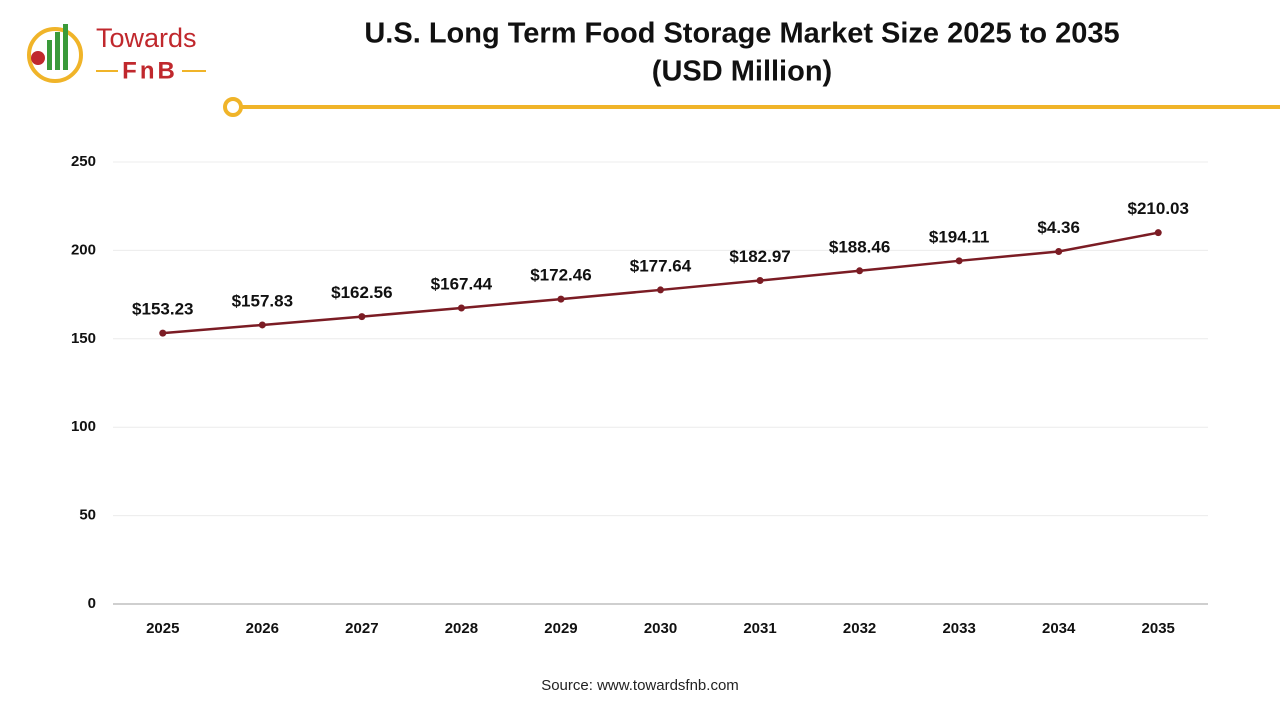  What do you see at coordinates (560, 628) in the screenshot?
I see `x-tick-label: 2029` at bounding box center [560, 628].